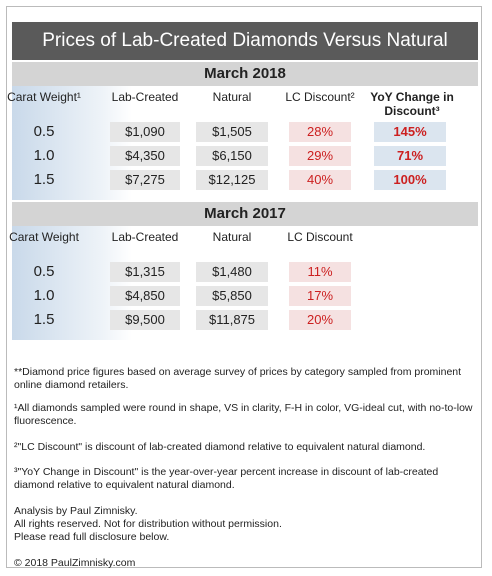 The width and height of the screenshot is (492, 576). What do you see at coordinates (320, 97) in the screenshot?
I see `column-header: LC Discount²` at bounding box center [320, 97].